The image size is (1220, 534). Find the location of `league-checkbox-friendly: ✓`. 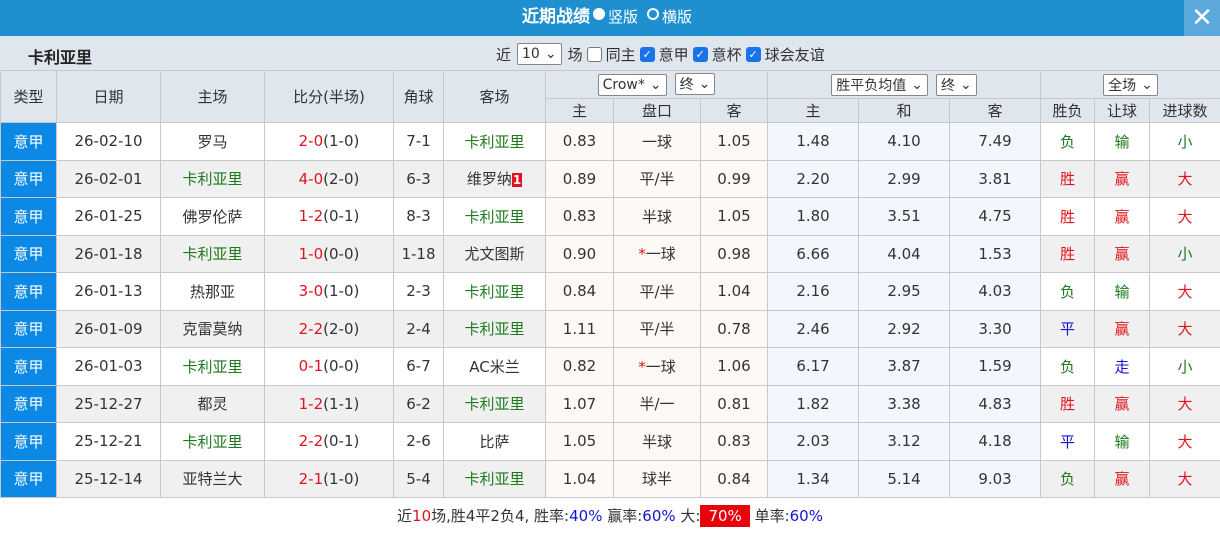

league-checkbox-friendly: ✓ is located at coordinates (753, 54).